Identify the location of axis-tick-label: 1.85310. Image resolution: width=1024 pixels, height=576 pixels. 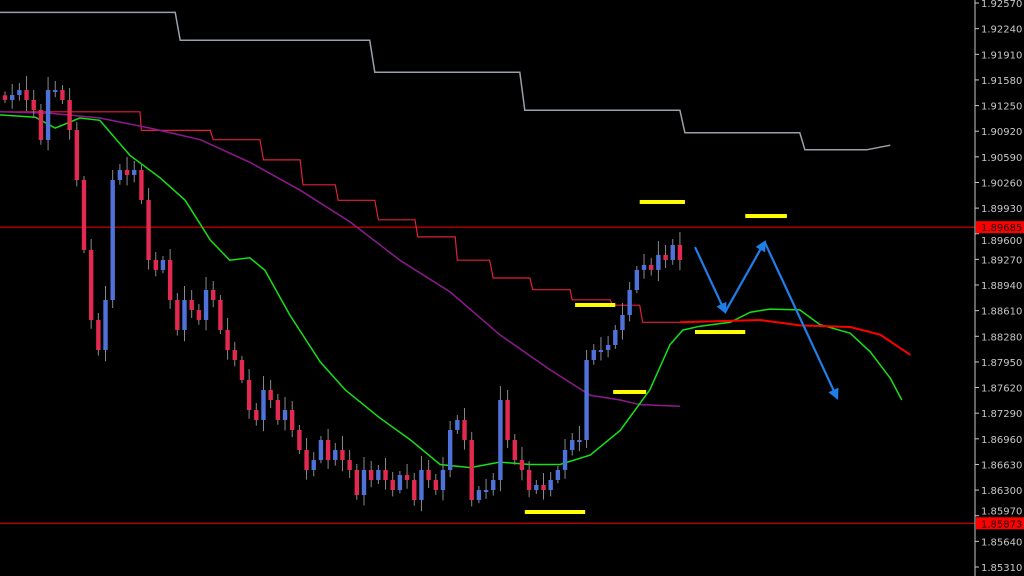
(1001, 568).